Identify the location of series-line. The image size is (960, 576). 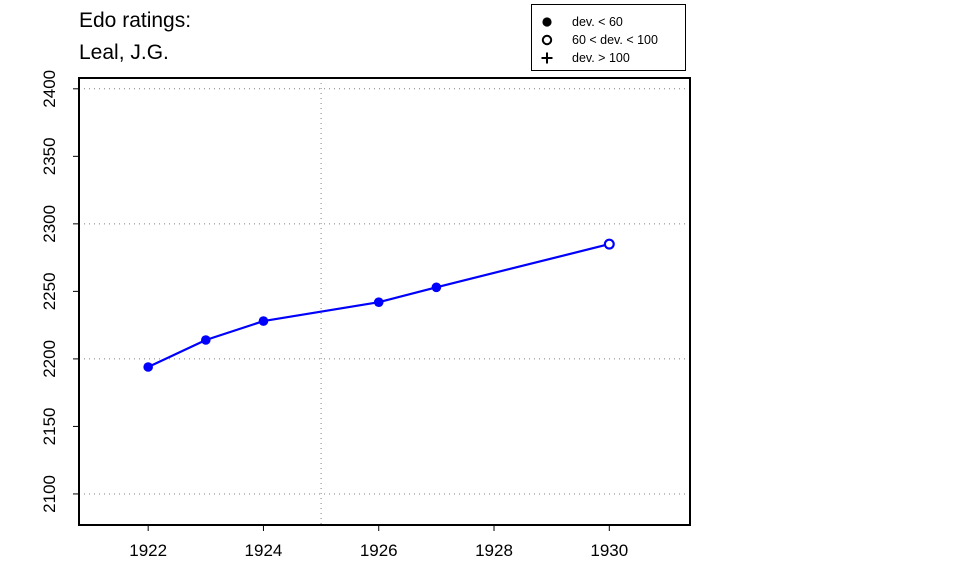
(378, 305).